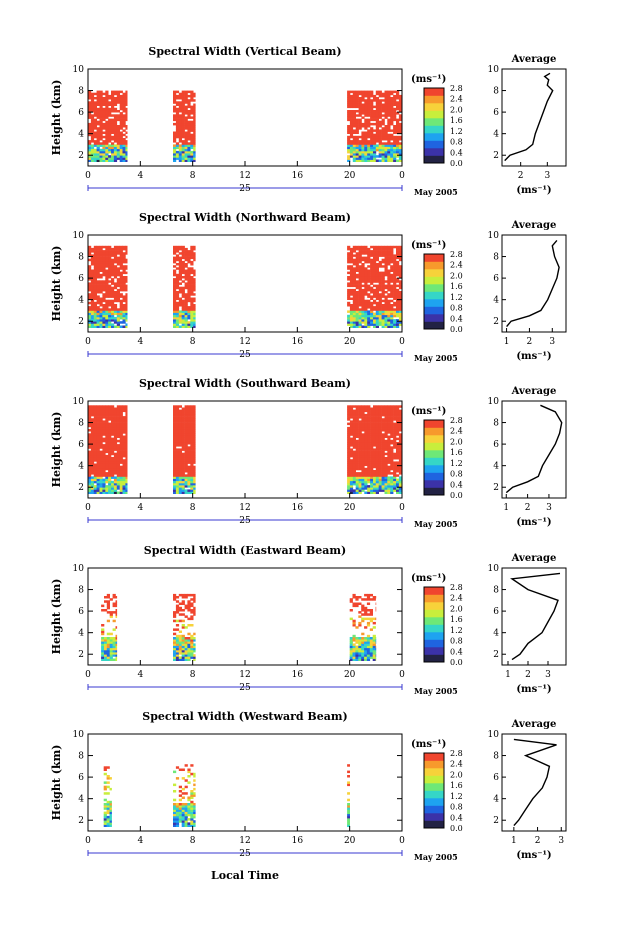 The height and width of the screenshot is (929, 617). I want to click on colorbar-swatch, so click(434, 613).